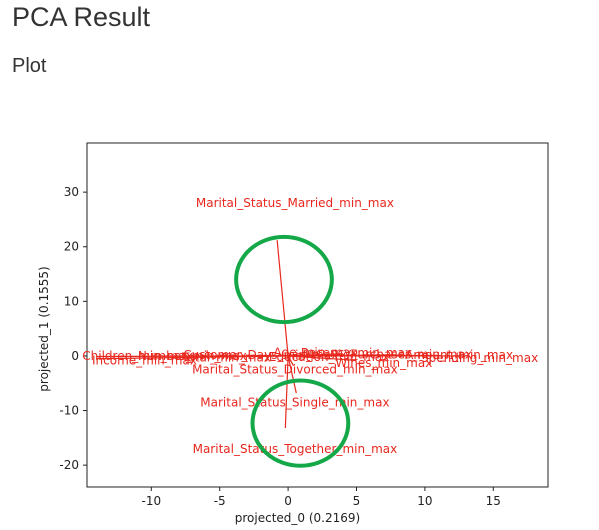  What do you see at coordinates (151, 501) in the screenshot?
I see `x-tick-label: -10` at bounding box center [151, 501].